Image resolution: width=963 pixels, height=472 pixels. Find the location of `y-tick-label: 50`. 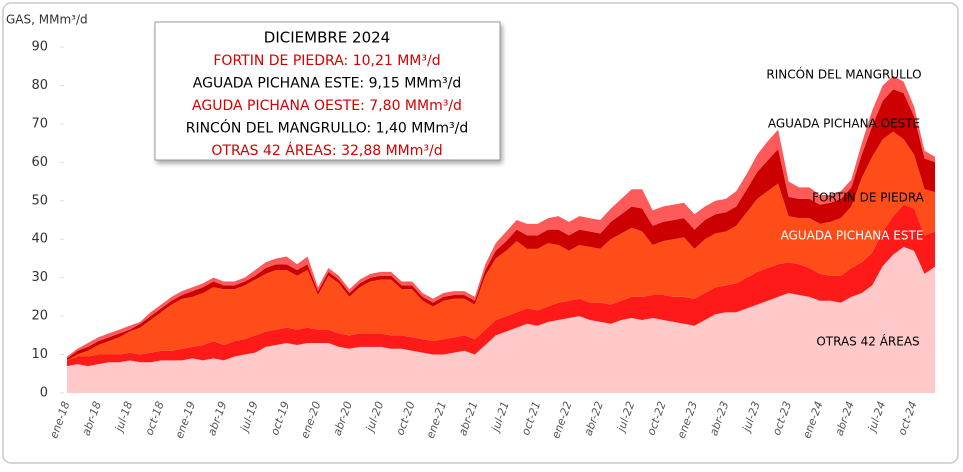

y-tick-label: 50 is located at coordinates (39, 200).